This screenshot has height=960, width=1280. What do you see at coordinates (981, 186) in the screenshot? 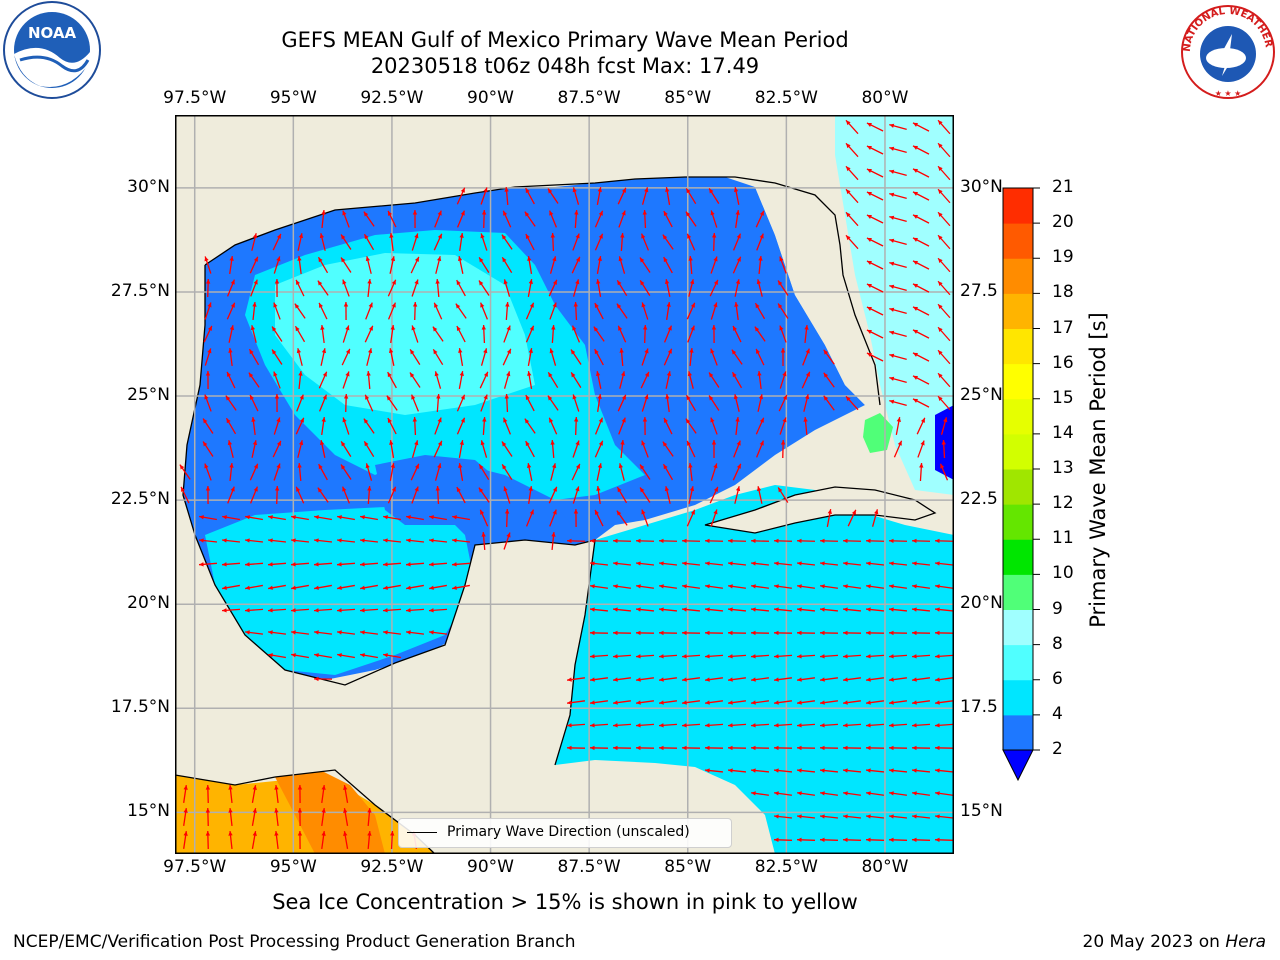
I see `lat-tick-right-0: 30°N` at bounding box center [981, 186].